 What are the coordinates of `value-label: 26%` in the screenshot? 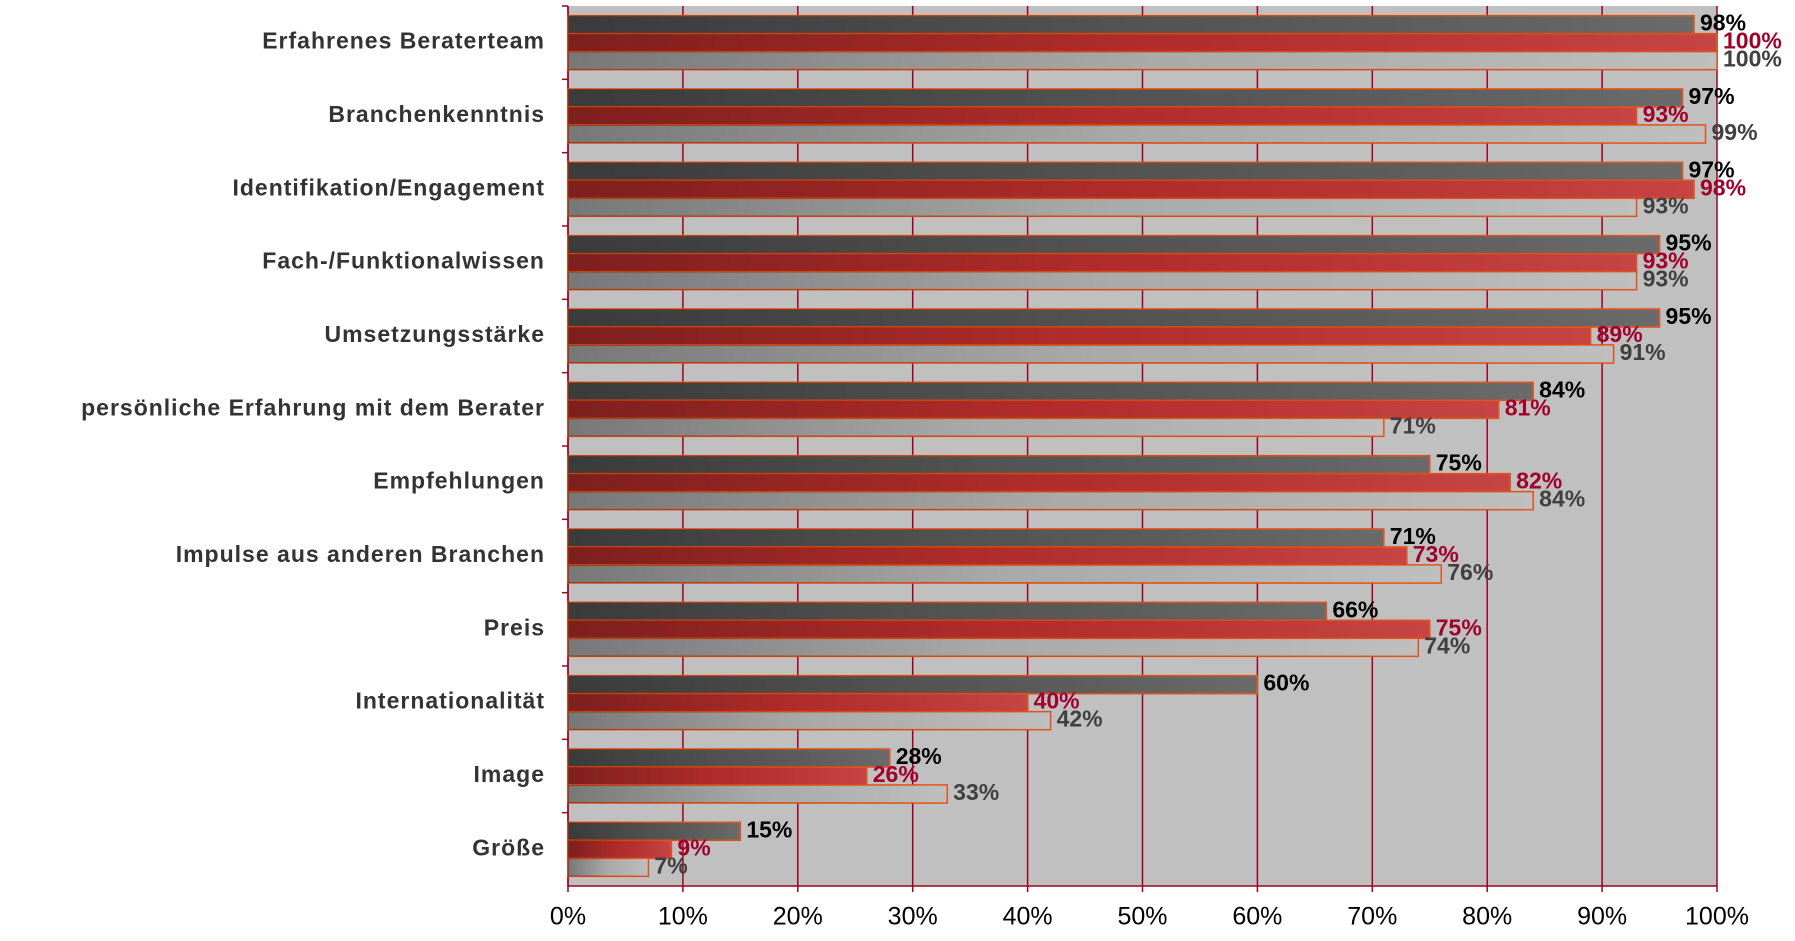 It's located at (896, 774).